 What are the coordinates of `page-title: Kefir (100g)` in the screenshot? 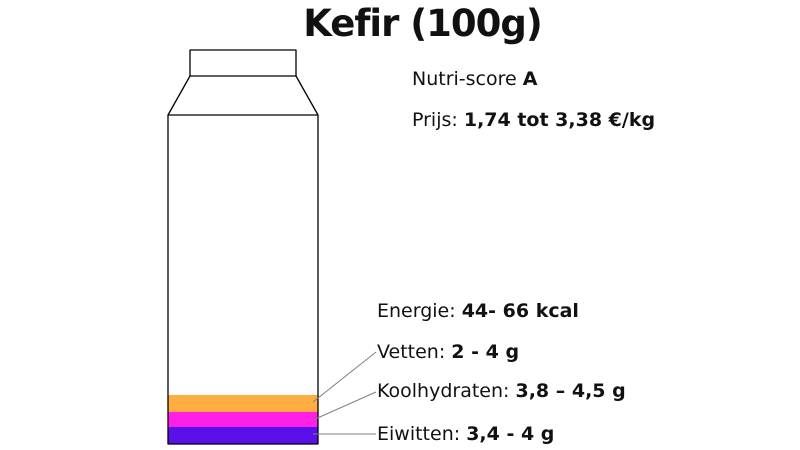 It's located at (423, 23).